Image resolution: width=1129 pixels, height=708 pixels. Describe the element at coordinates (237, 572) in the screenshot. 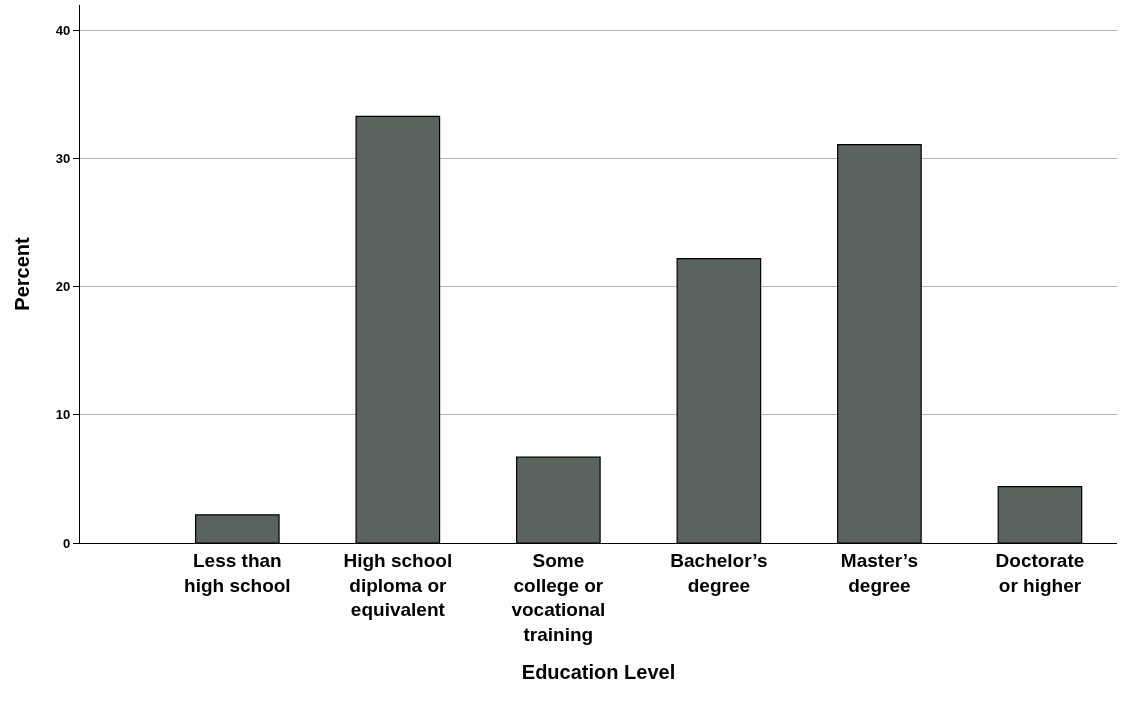

I see `x-tick-label: Less than high school` at that location.